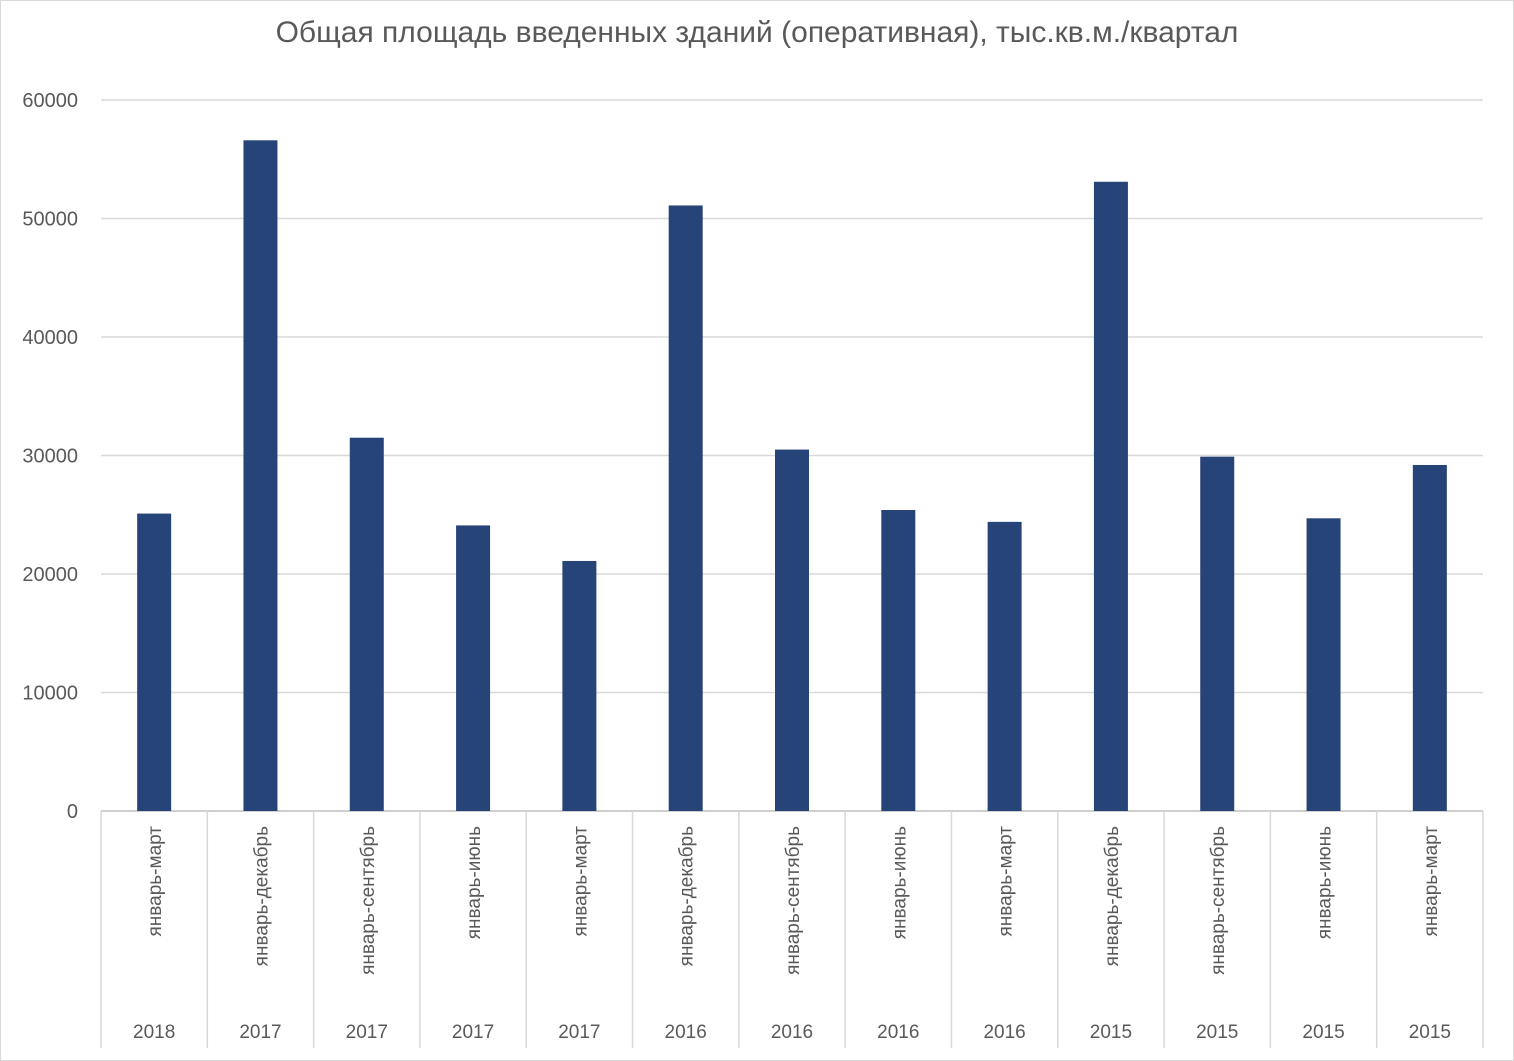  What do you see at coordinates (50, 338) in the screenshot?
I see `y-tick-label: 40000` at bounding box center [50, 338].